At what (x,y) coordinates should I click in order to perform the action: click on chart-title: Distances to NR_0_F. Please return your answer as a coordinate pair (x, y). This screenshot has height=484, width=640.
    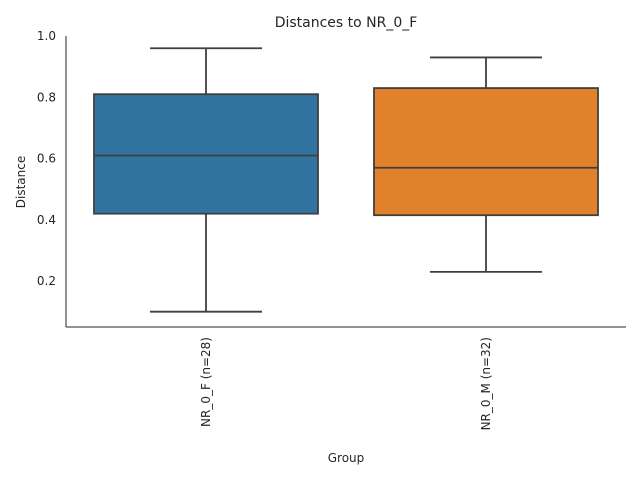
    Looking at the image, I should click on (346, 23).